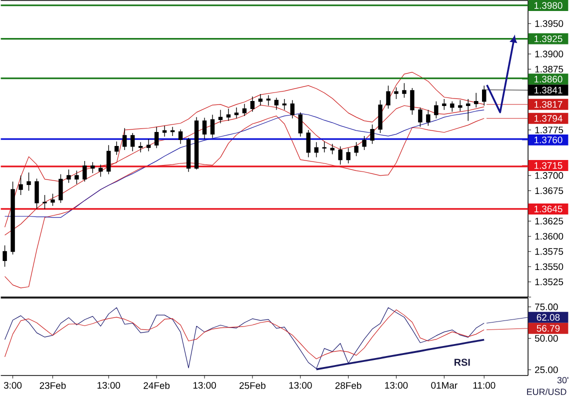 This screenshot has height=398, width=575. What do you see at coordinates (484, 385) in the screenshot?
I see `x-tick-label: 11:00` at bounding box center [484, 385].